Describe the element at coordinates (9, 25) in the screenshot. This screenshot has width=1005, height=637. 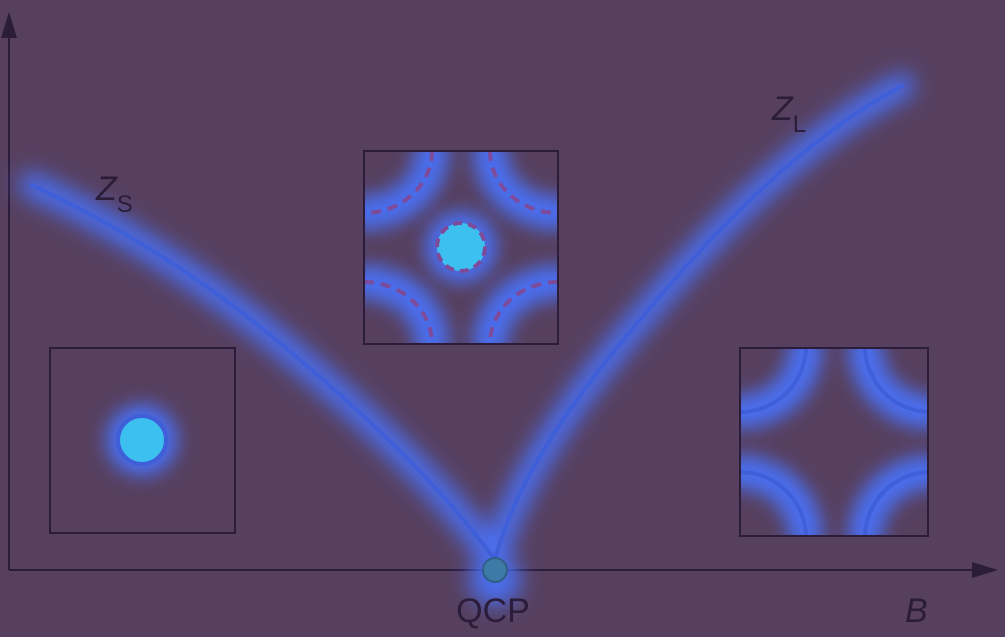
I see `y-axis-arrow-icon` at that location.